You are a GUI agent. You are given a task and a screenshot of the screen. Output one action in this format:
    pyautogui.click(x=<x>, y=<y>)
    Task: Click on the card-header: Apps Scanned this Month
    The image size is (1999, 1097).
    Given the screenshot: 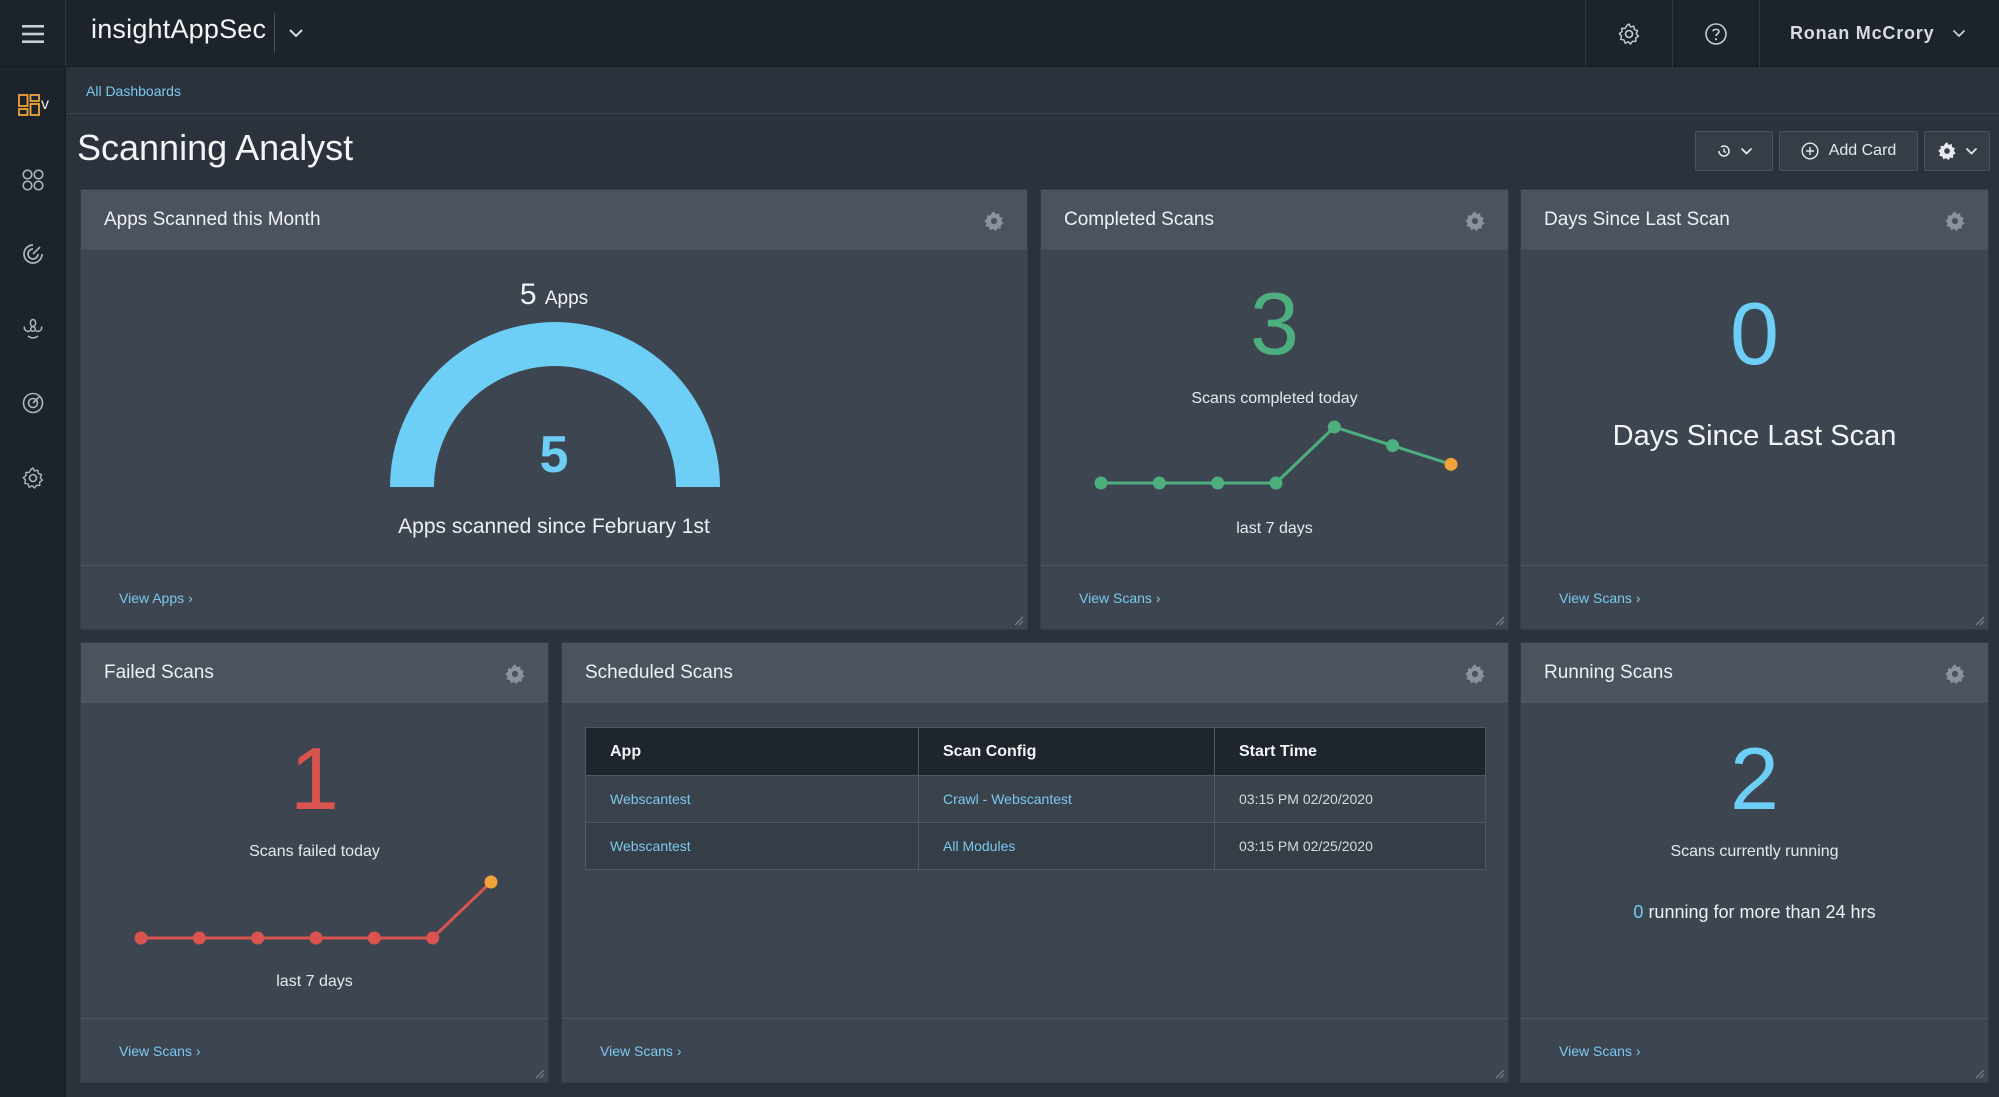 What is the action you would take?
    pyautogui.click(x=554, y=220)
    